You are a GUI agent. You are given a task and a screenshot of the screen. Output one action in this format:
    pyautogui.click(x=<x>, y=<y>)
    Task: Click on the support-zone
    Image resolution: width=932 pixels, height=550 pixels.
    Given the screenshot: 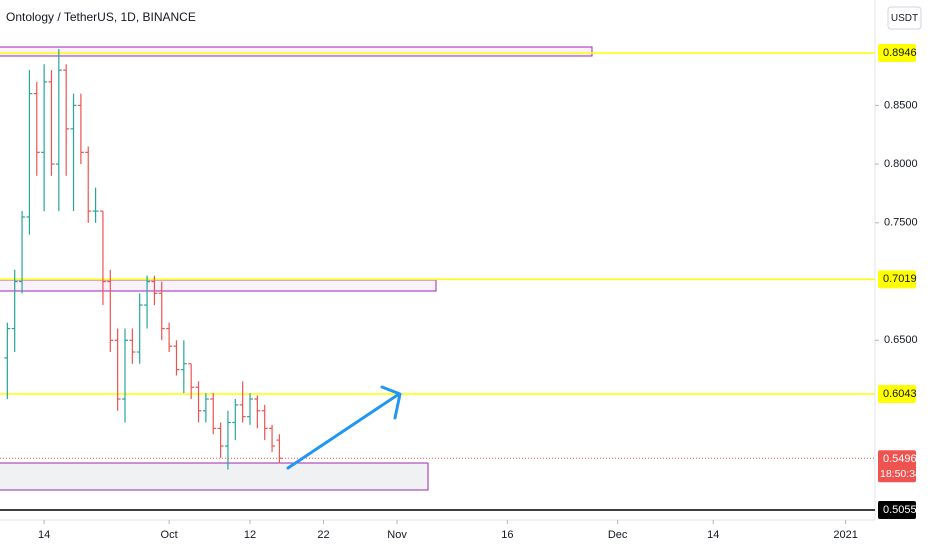 What is the action you would take?
    pyautogui.click(x=214, y=476)
    